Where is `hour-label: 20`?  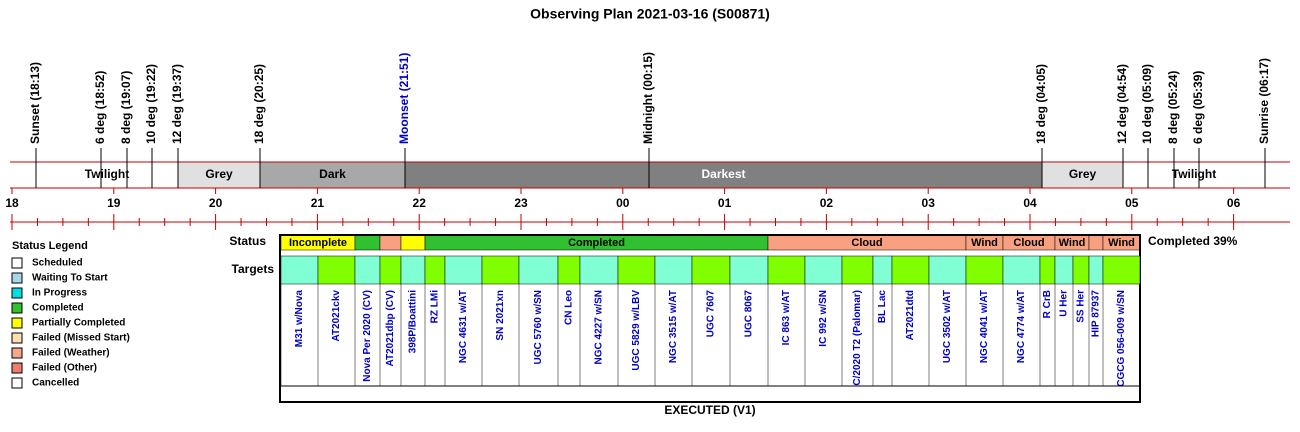 hour-label: 20 is located at coordinates (216, 203).